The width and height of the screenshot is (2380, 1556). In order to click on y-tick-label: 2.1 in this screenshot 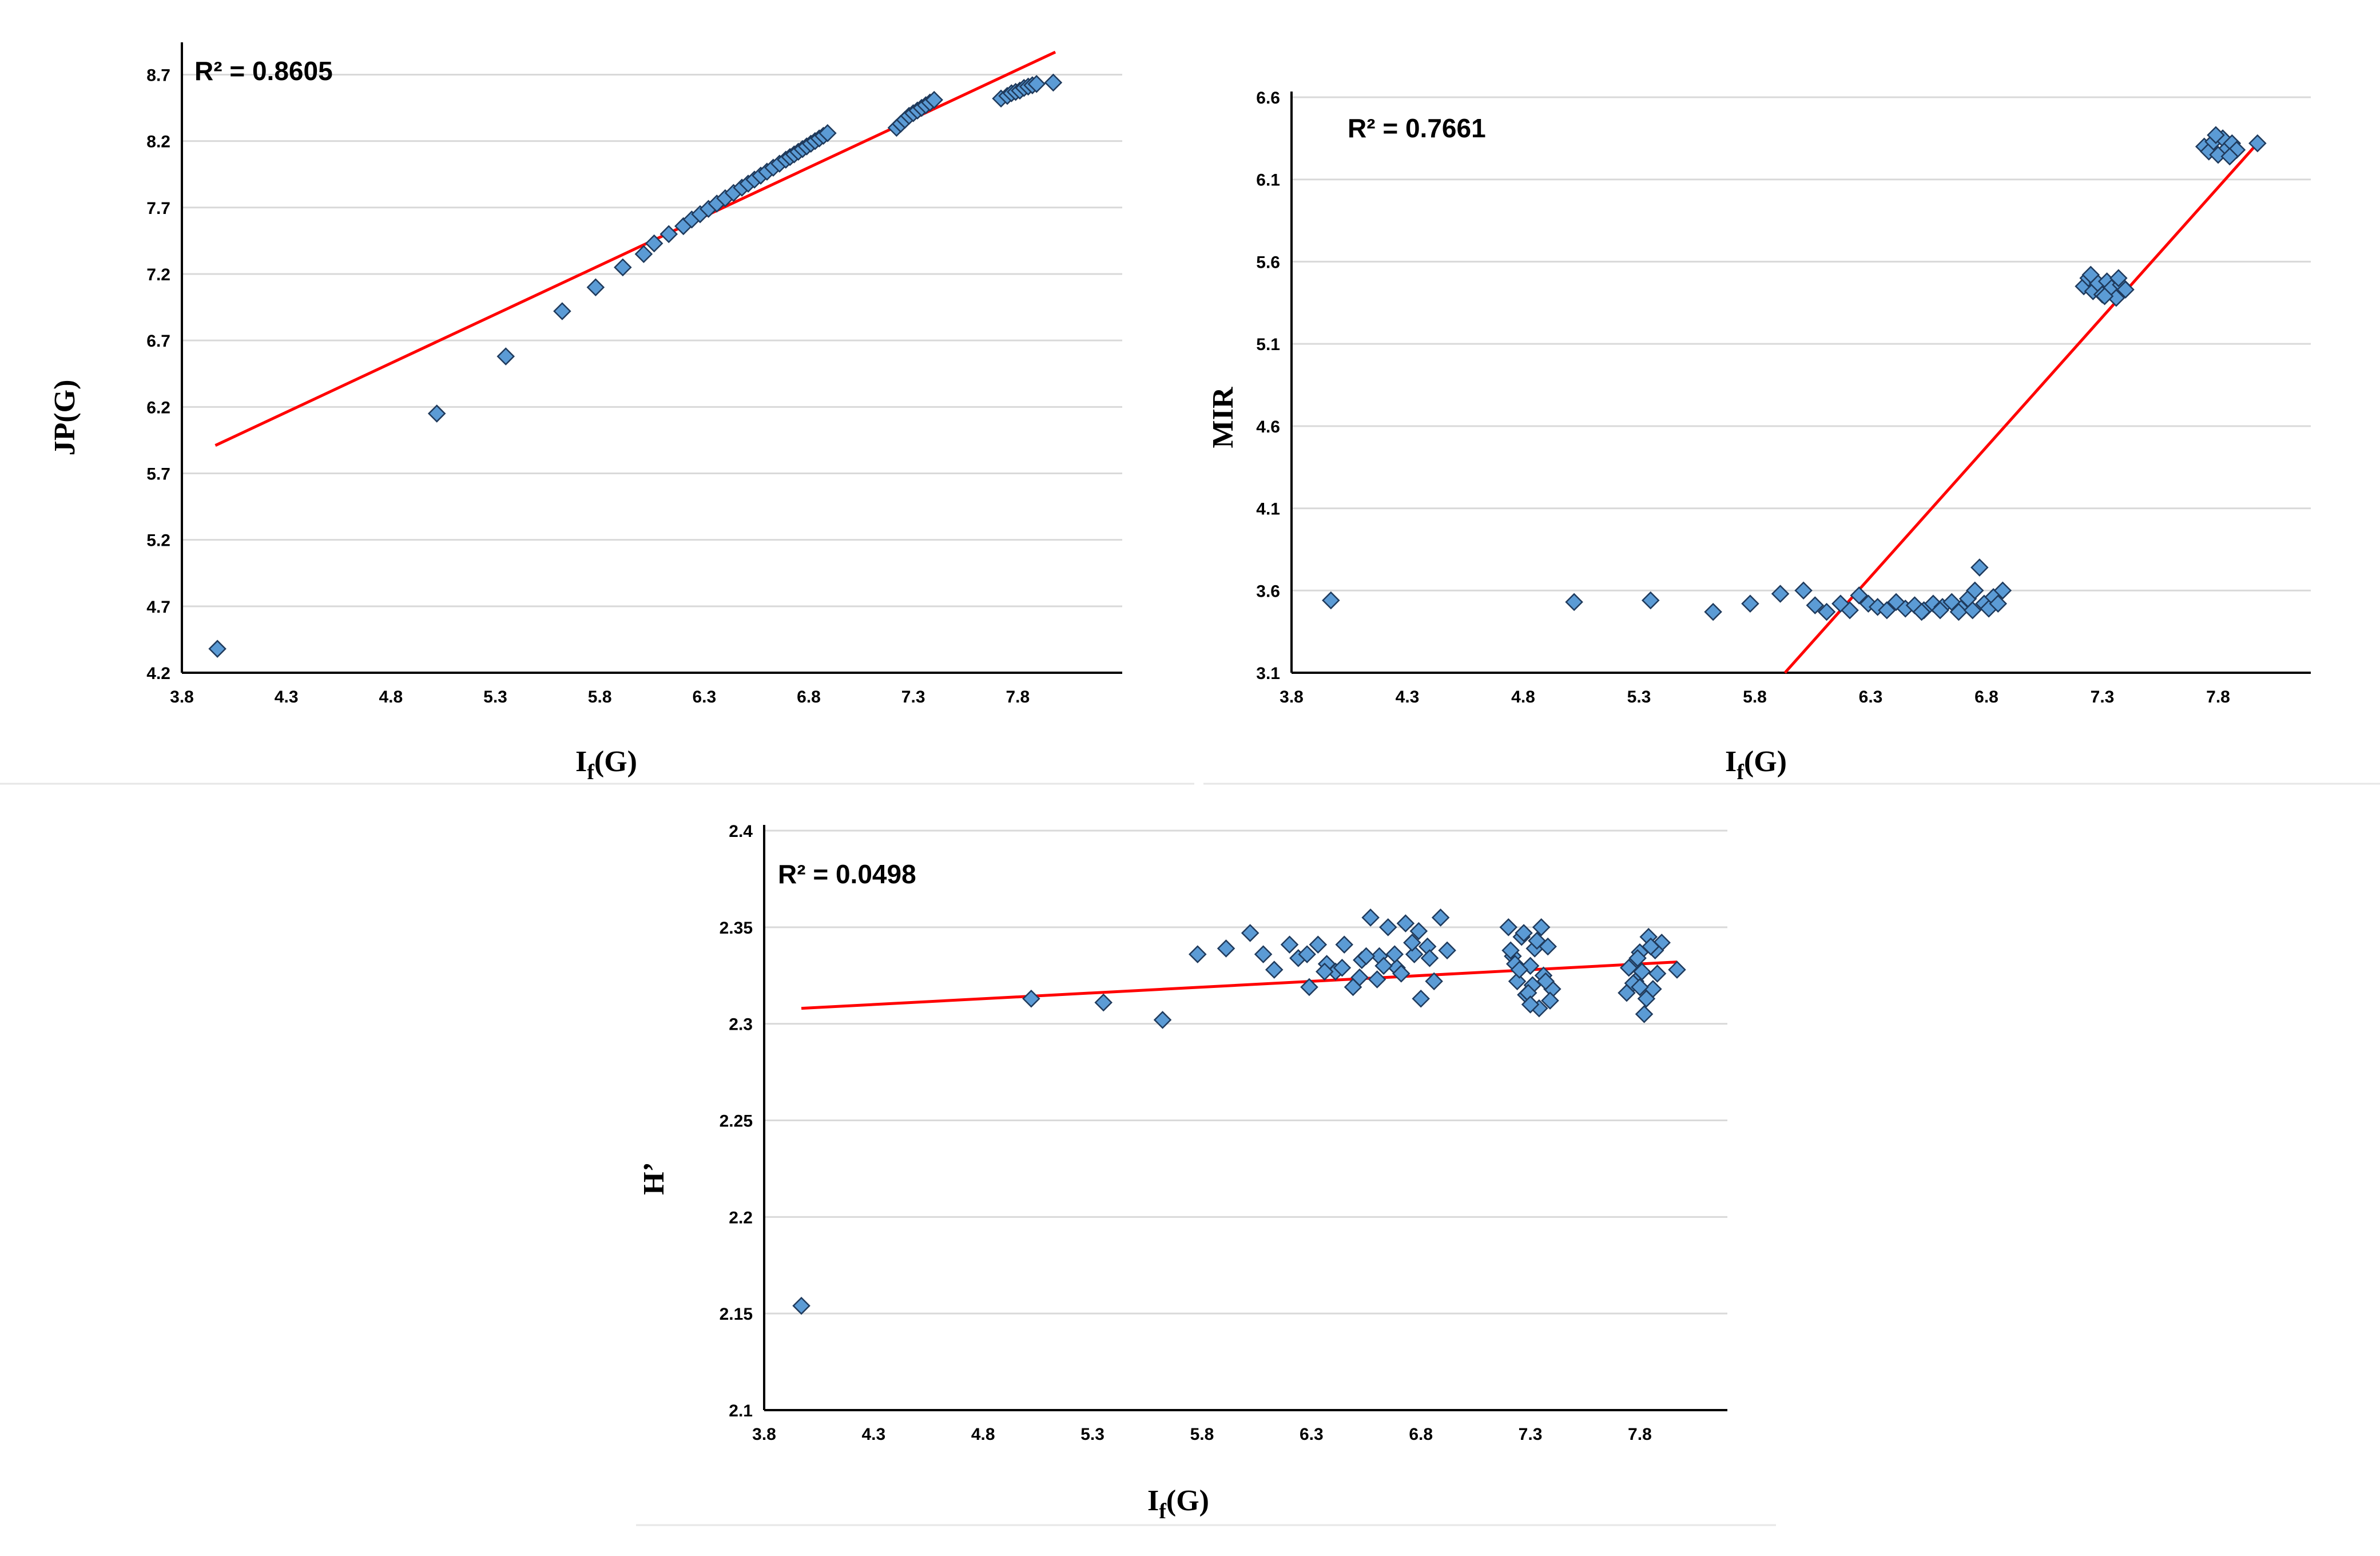, I will do `click(741, 1411)`.